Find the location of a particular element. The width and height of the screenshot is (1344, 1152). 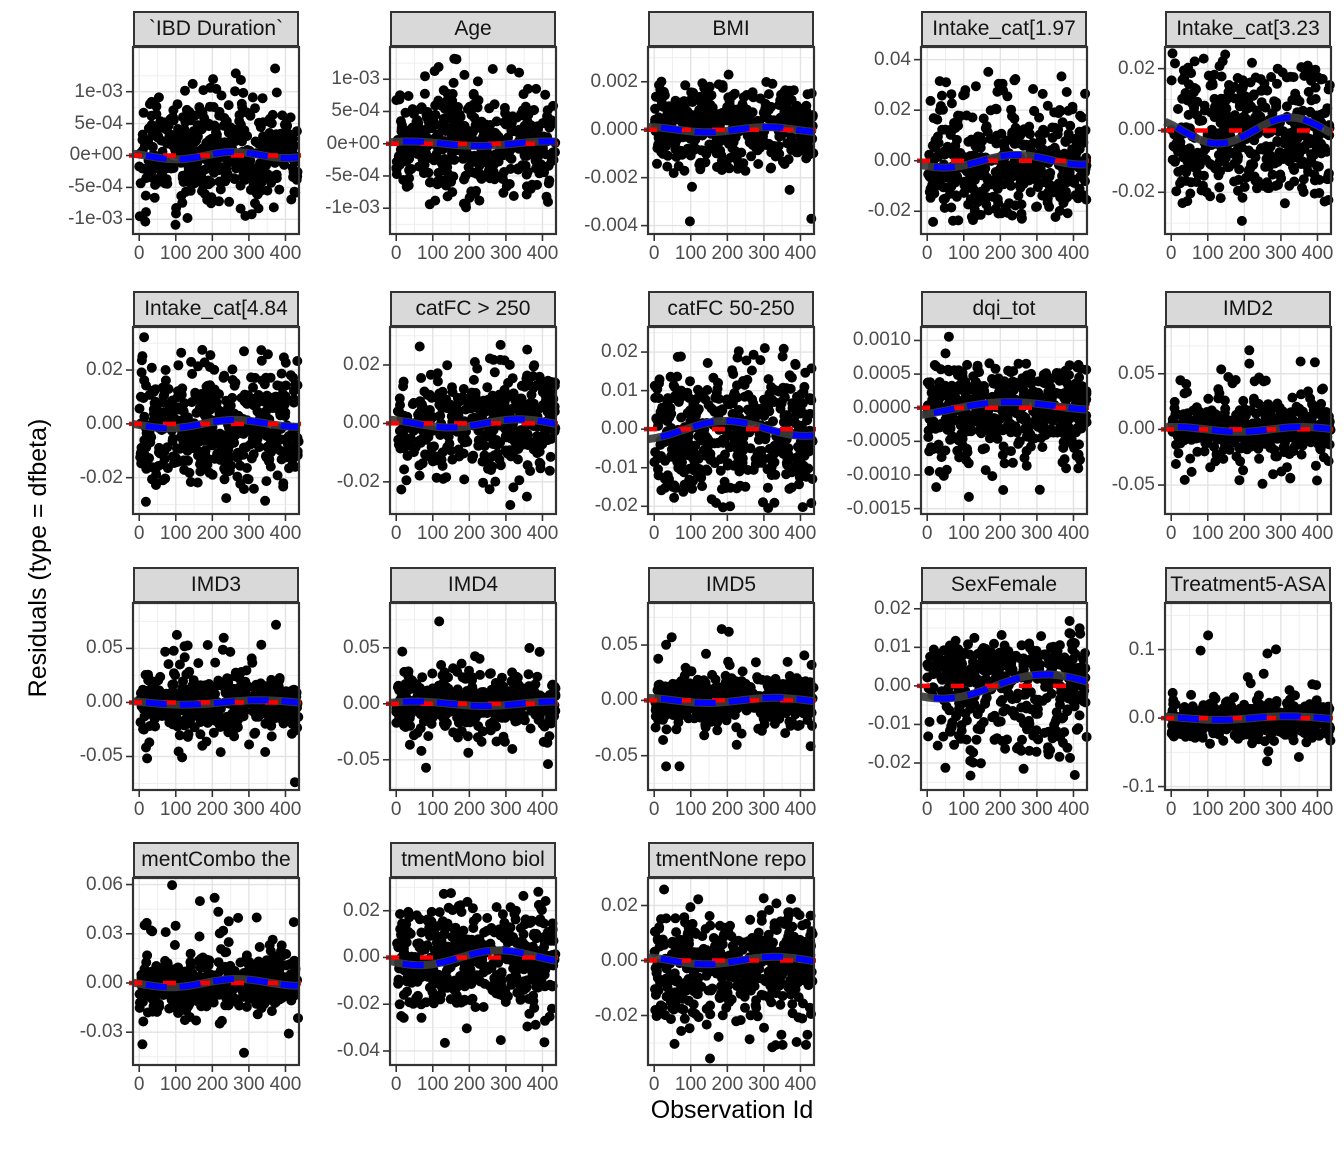

scatter-panel is located at coordinates (1247, 423).